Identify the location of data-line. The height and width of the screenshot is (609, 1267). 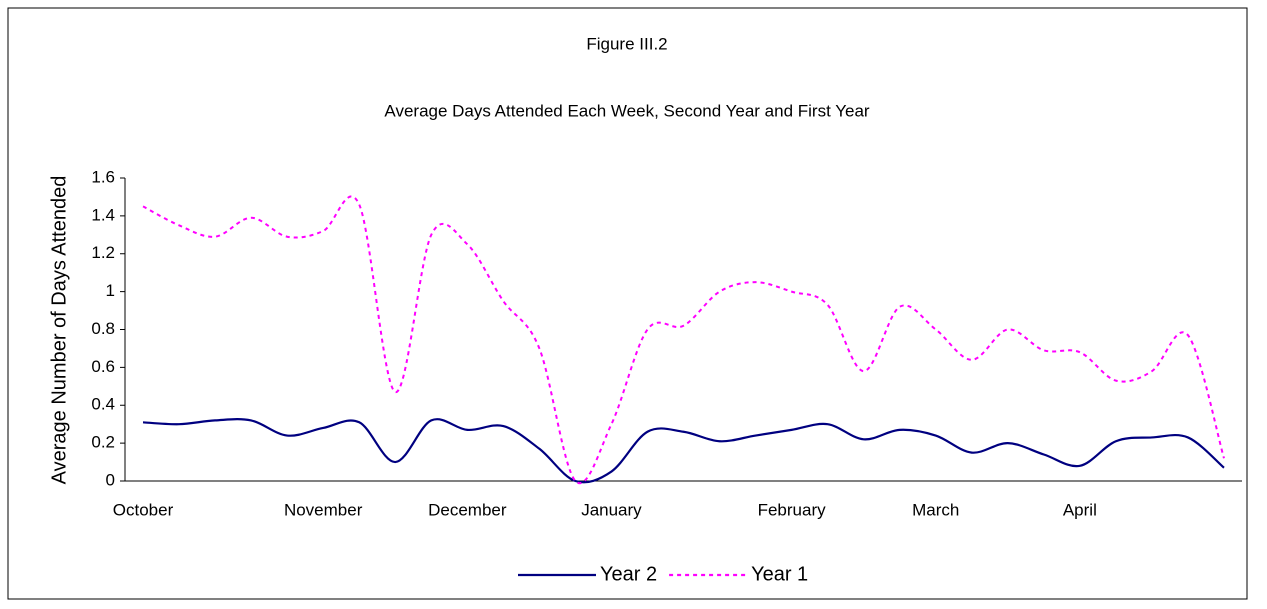
(683, 451).